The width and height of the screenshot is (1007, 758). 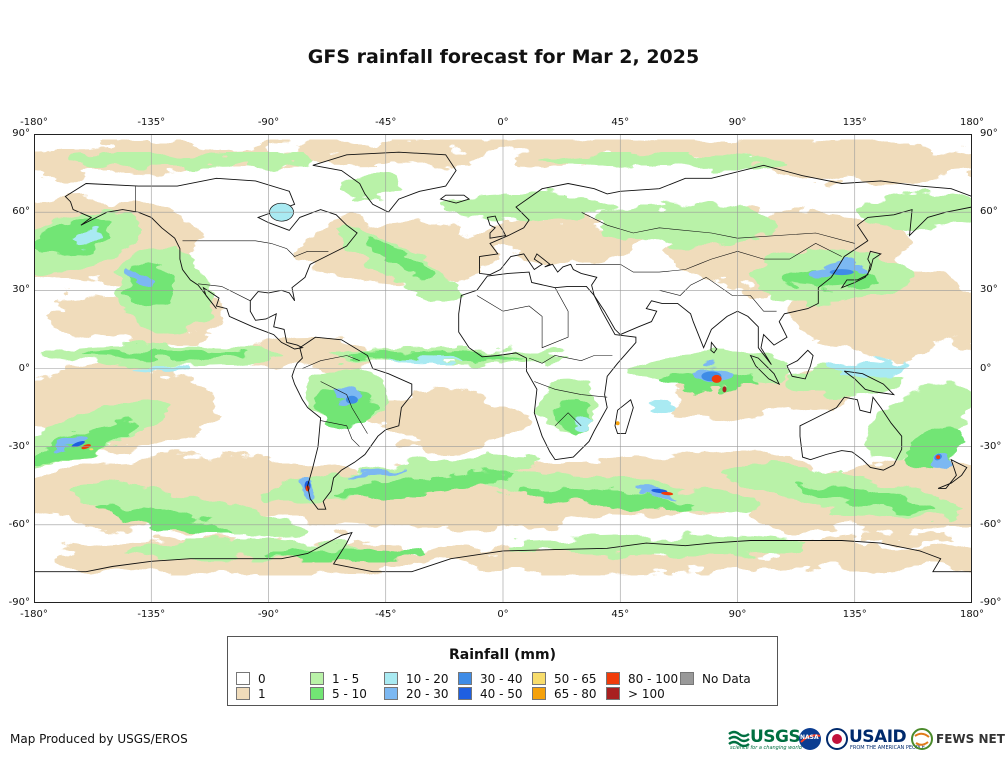 I want to click on legend-item: 80 - 100, so click(x=642, y=679).